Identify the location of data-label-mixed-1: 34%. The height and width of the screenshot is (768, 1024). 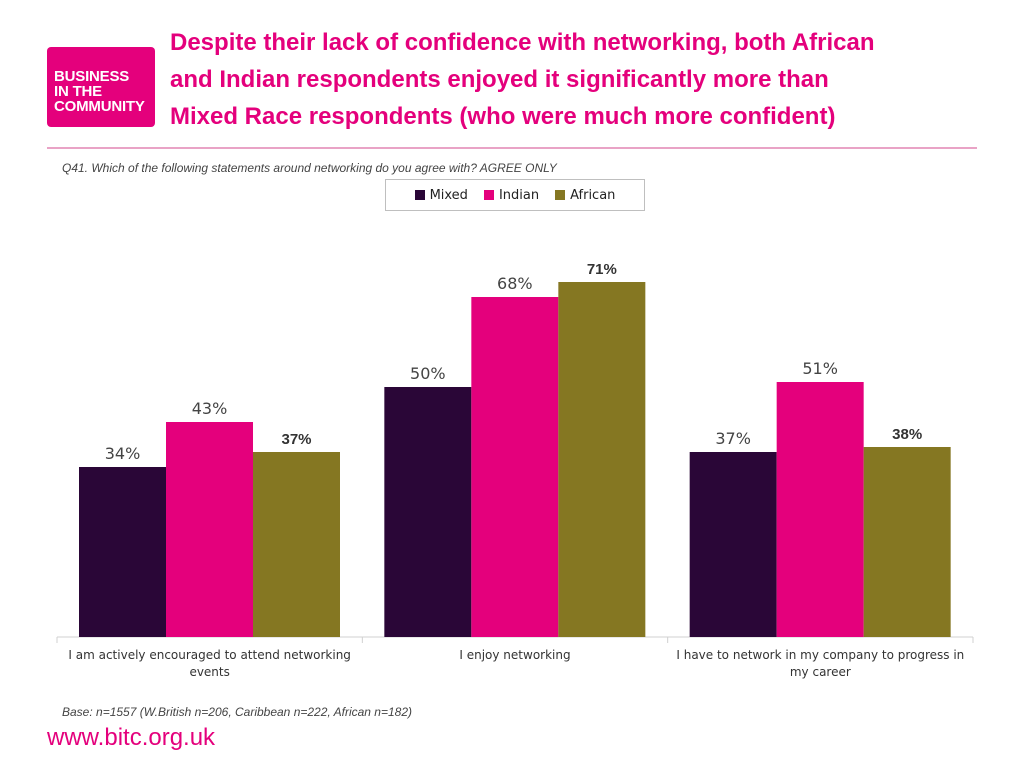
(123, 453).